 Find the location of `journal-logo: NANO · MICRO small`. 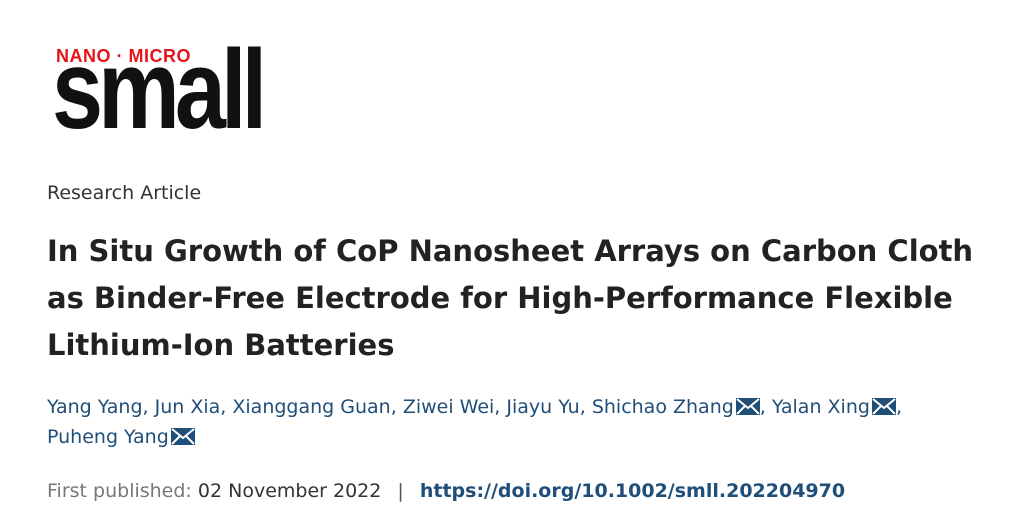

journal-logo: NANO · MICRO small is located at coordinates (159, 89).